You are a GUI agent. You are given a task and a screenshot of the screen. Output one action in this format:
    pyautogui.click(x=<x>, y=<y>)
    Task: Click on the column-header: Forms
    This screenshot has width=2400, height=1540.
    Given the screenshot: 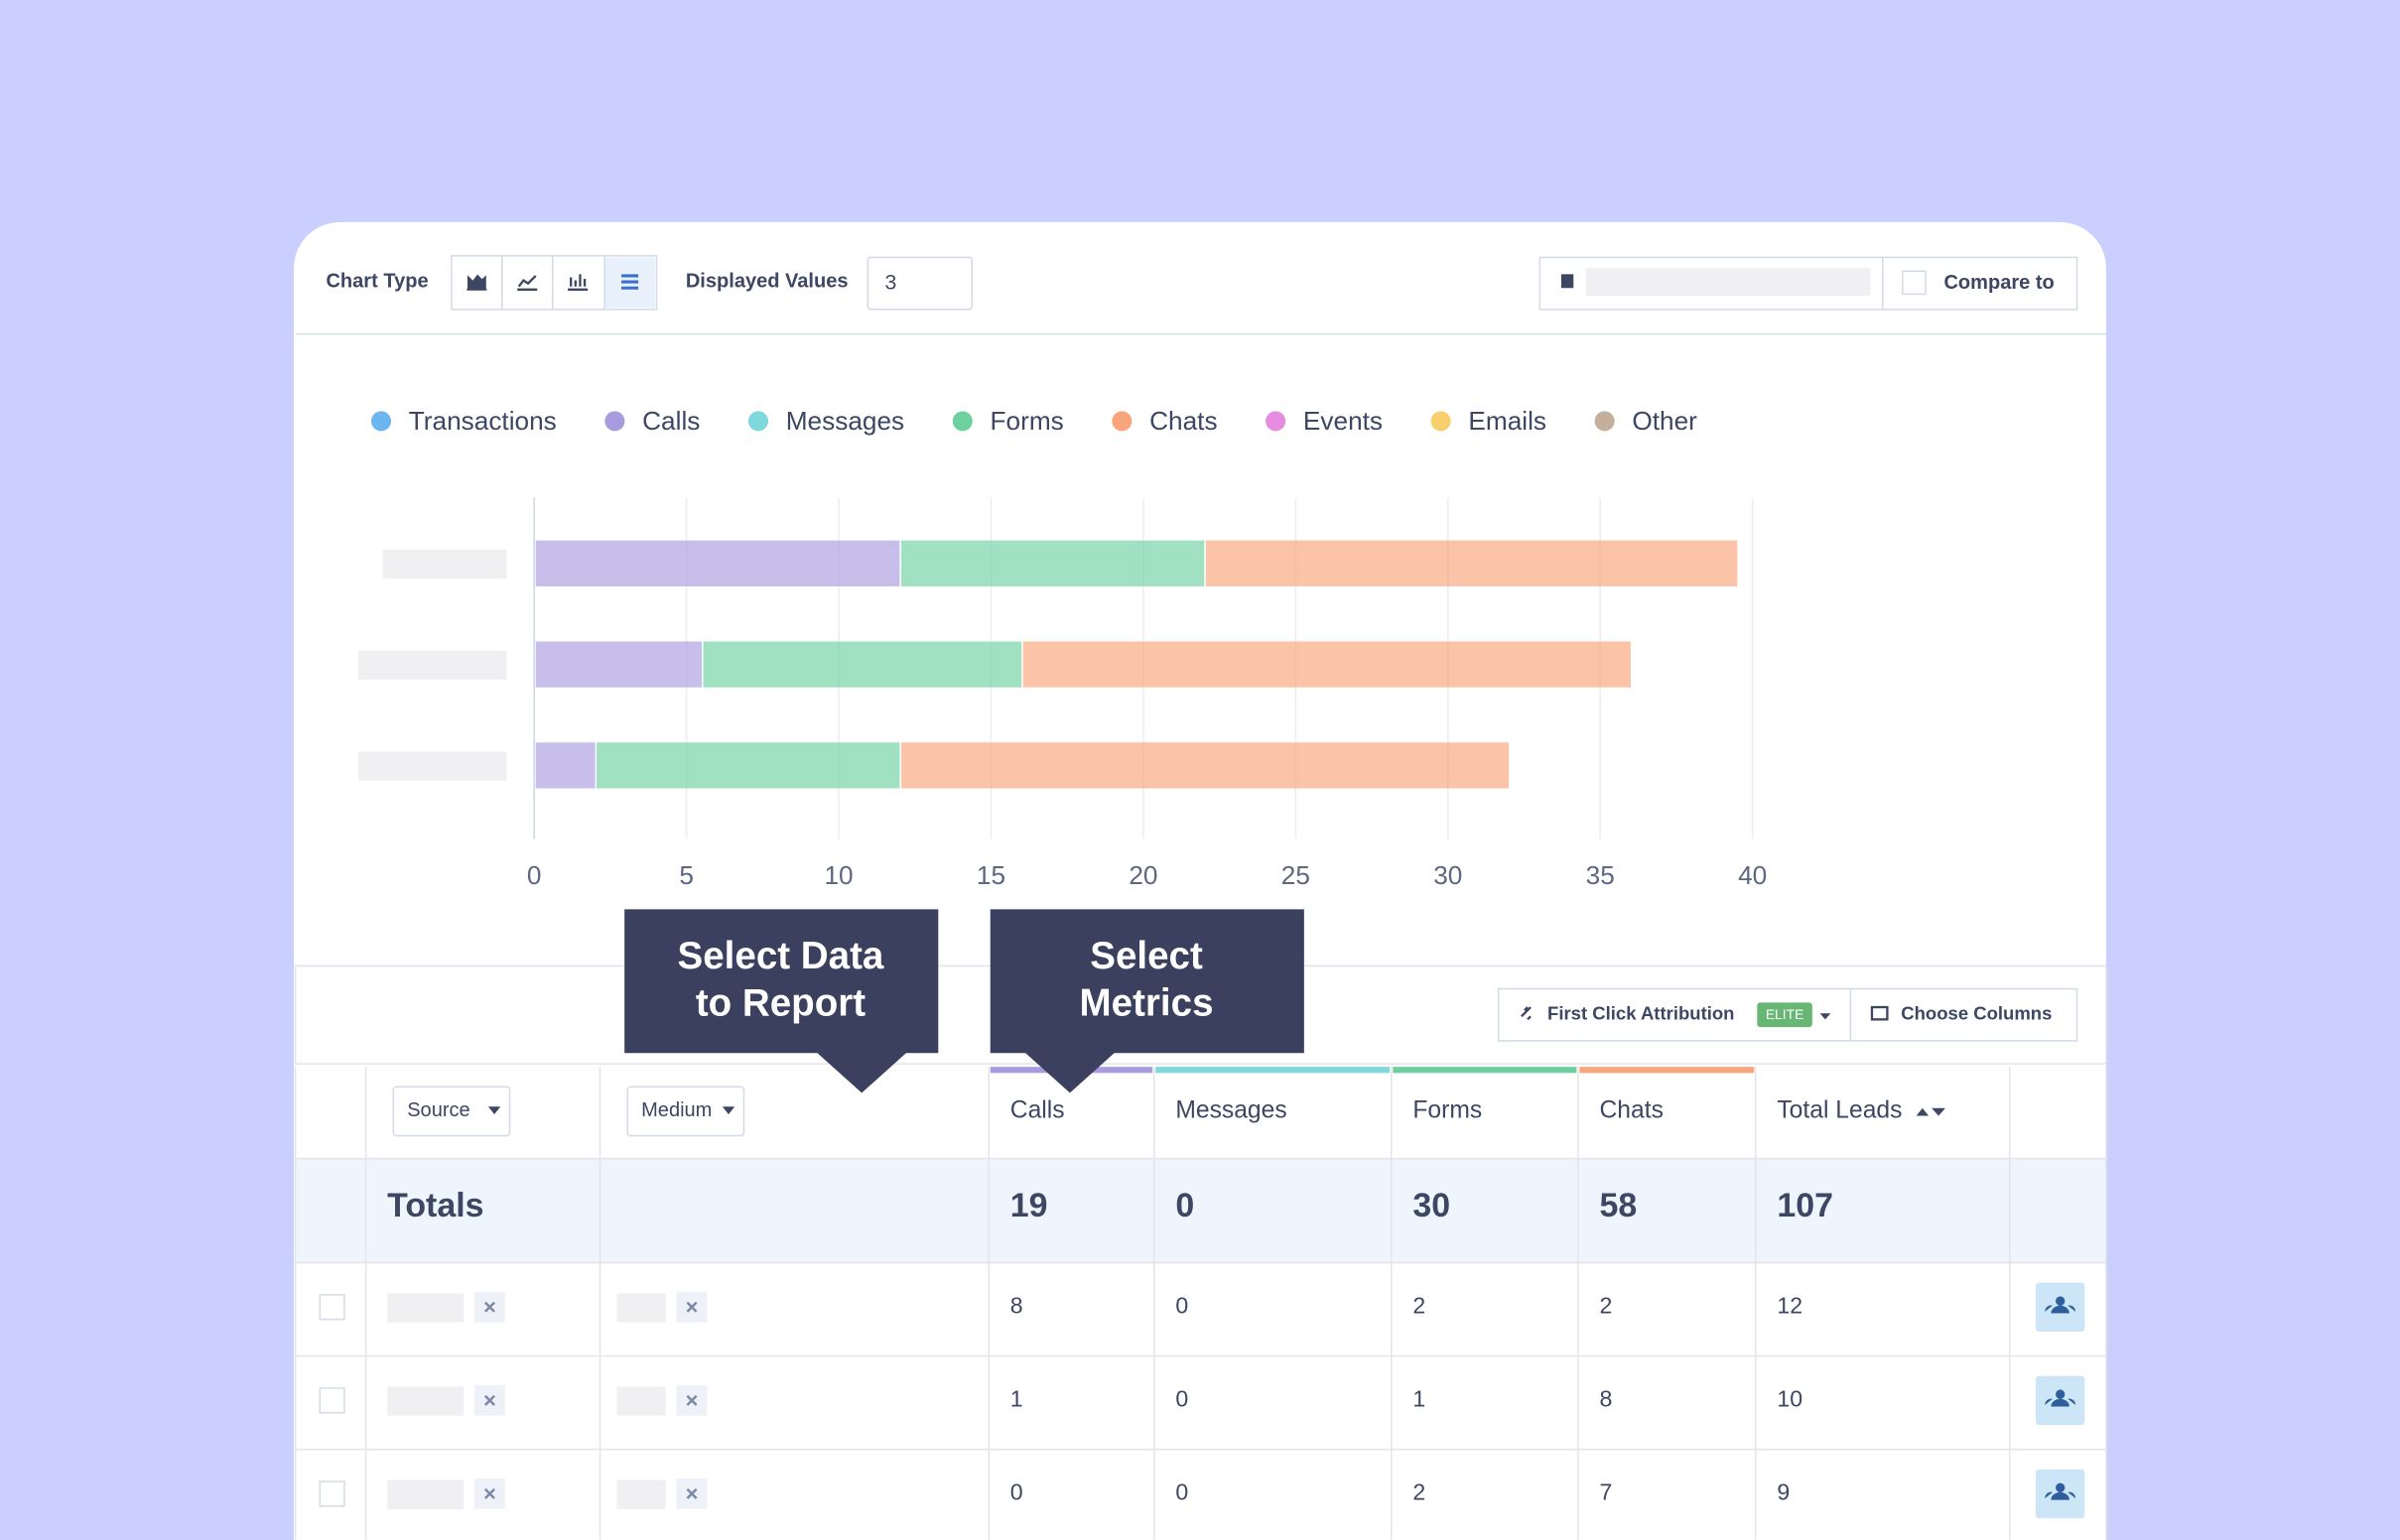 What is the action you would take?
    pyautogui.click(x=1447, y=1109)
    